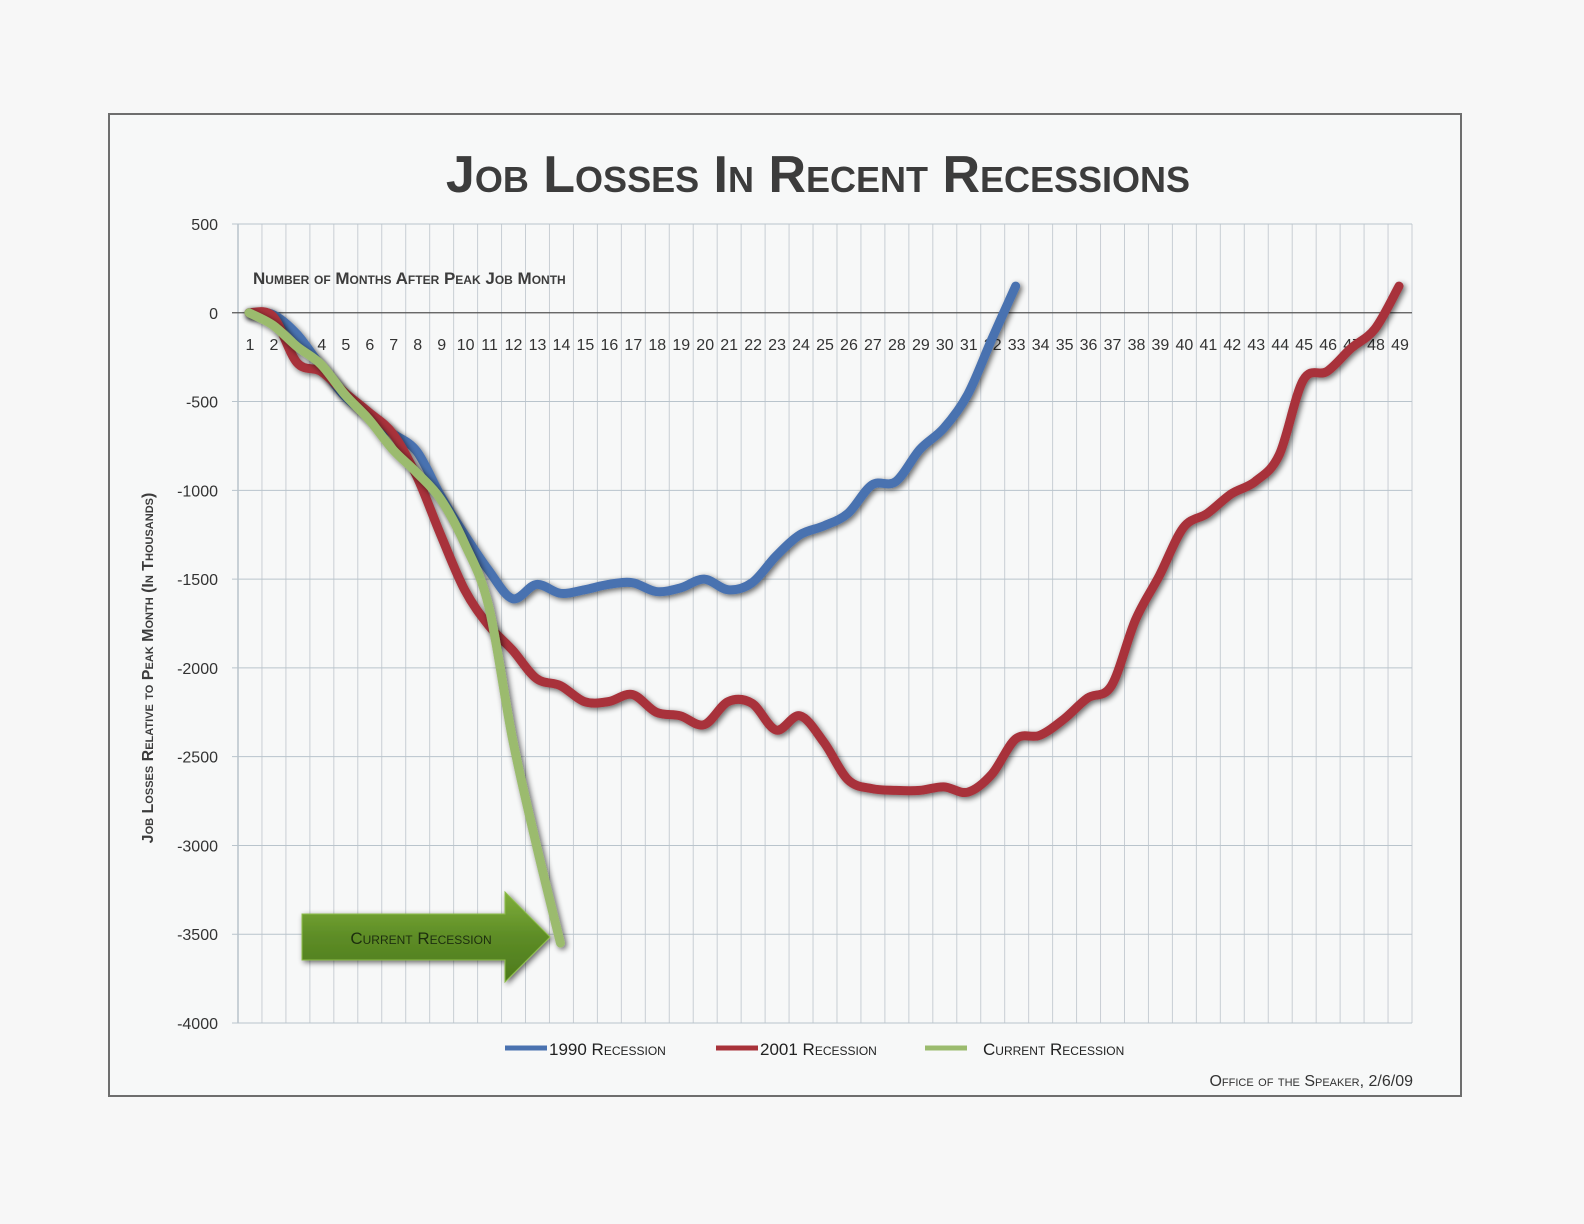 This screenshot has height=1224, width=1584. What do you see at coordinates (1232, 345) in the screenshot?
I see `x-tick-label: 42` at bounding box center [1232, 345].